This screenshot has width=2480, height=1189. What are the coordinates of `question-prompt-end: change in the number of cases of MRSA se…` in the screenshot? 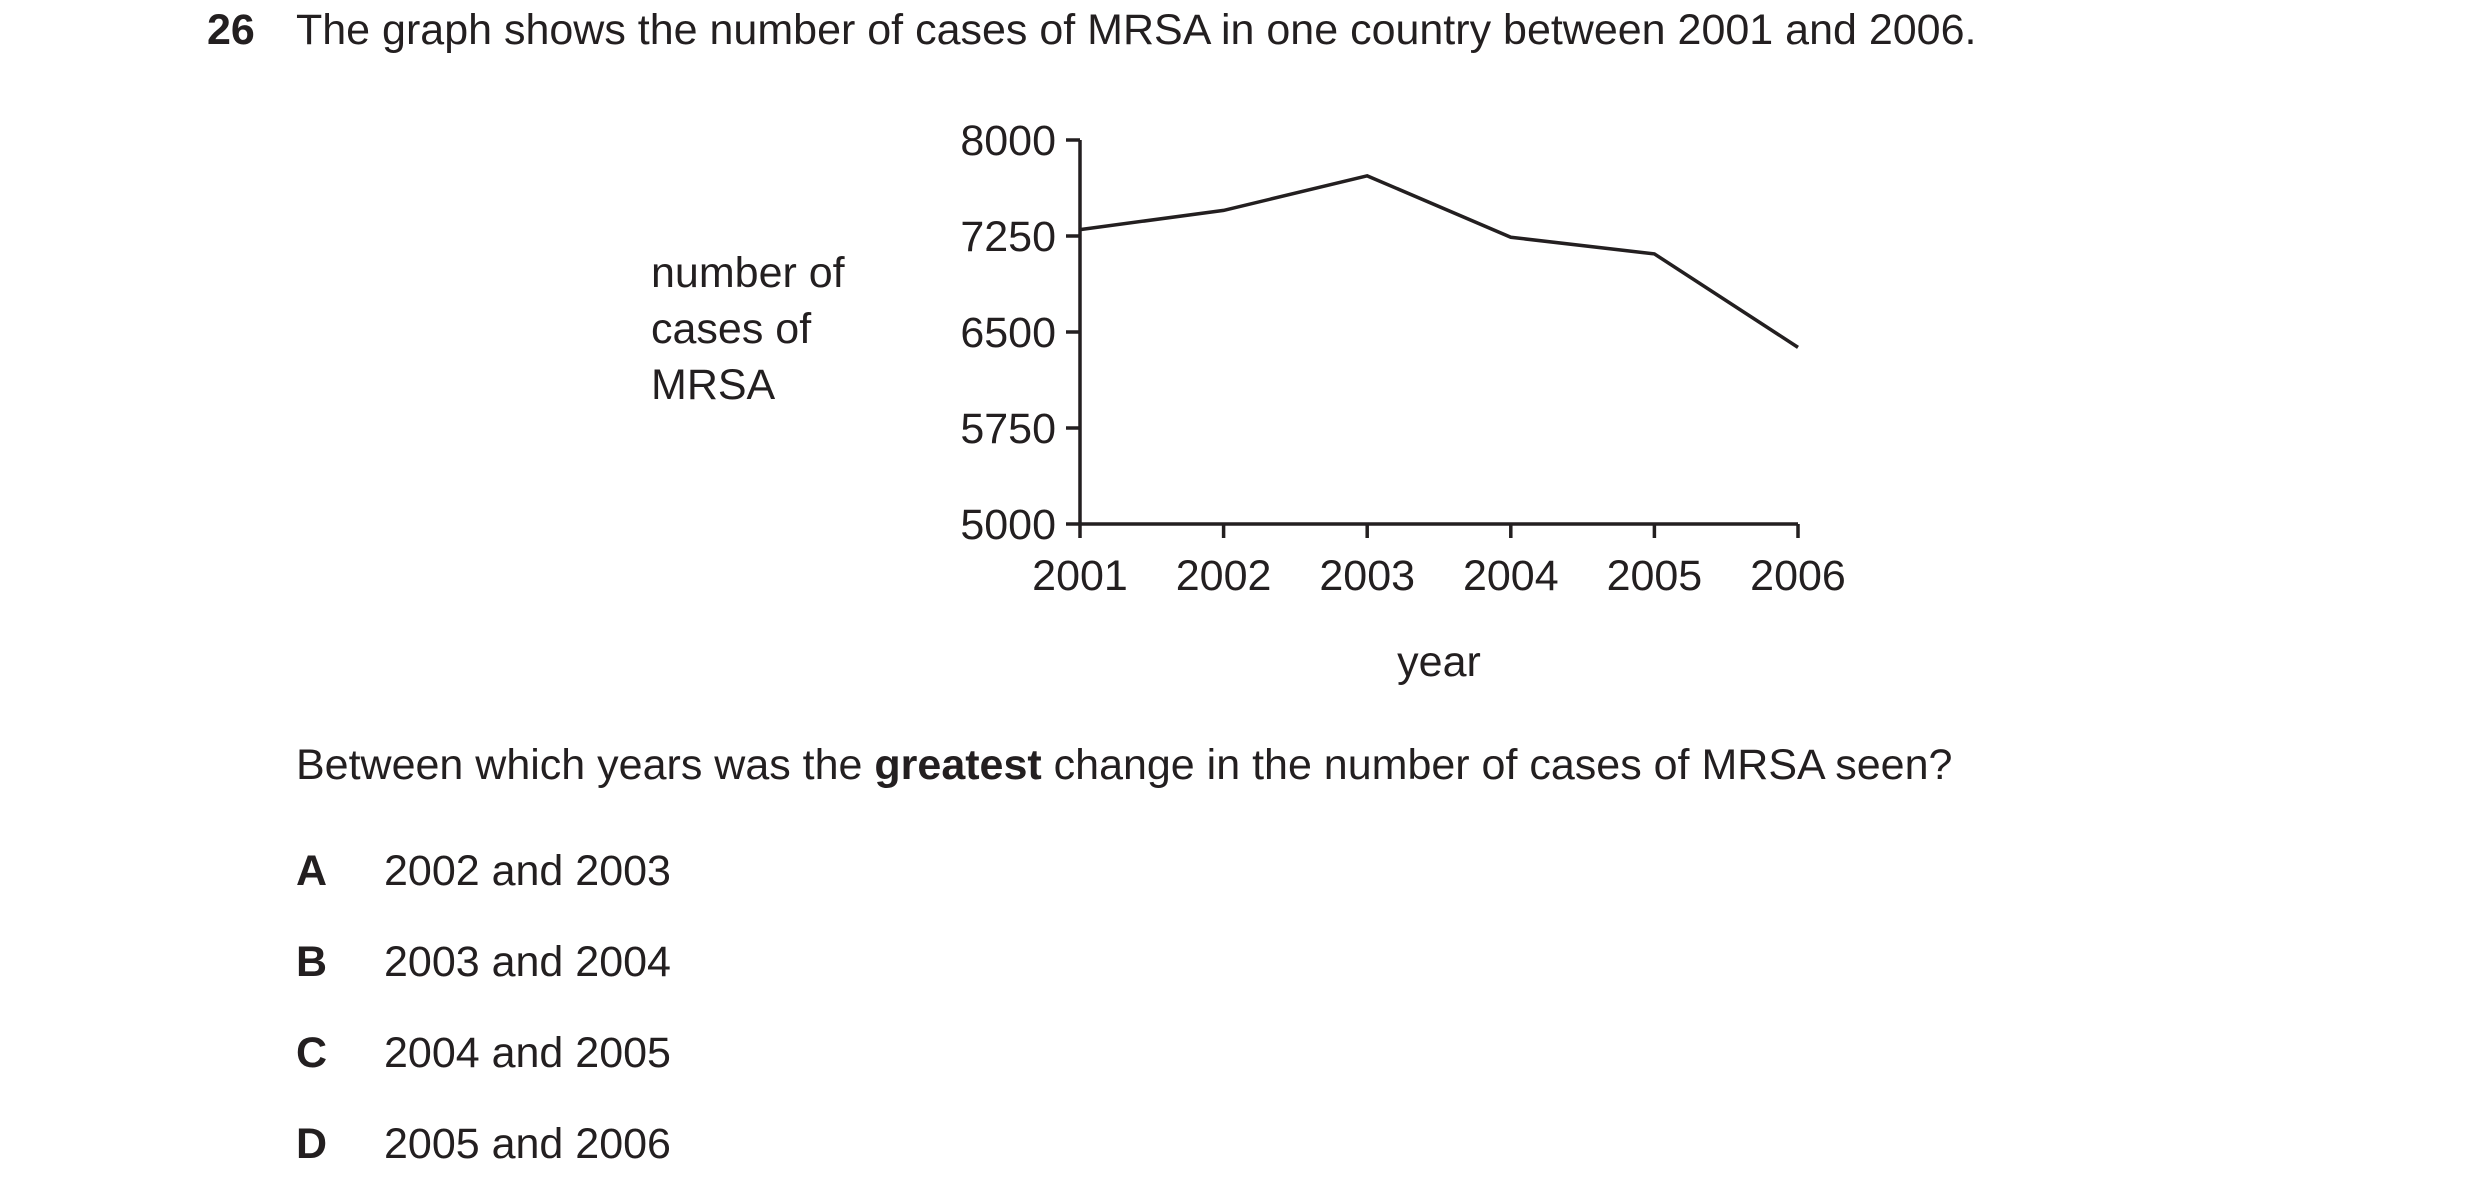 It's located at (1497, 765).